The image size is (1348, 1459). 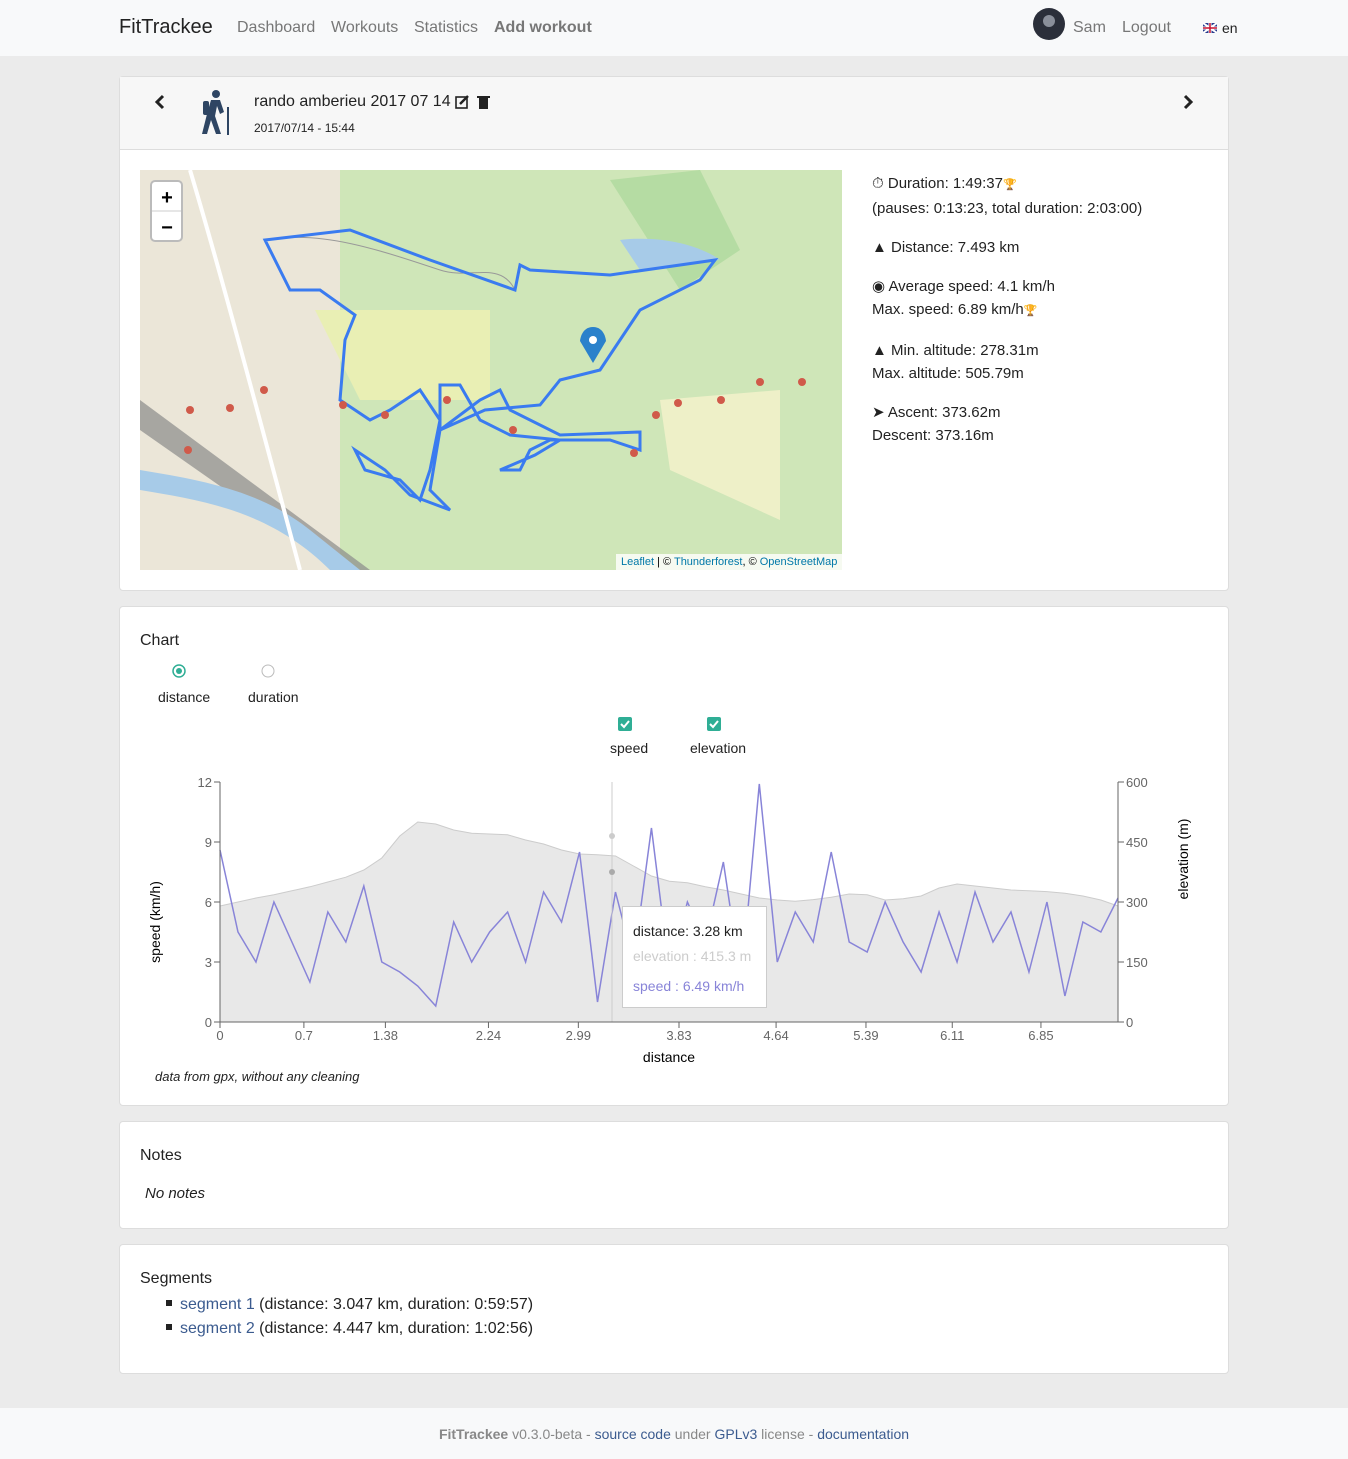 What do you see at coordinates (488, 1035) in the screenshot?
I see `x-tick-label: 2.24` at bounding box center [488, 1035].